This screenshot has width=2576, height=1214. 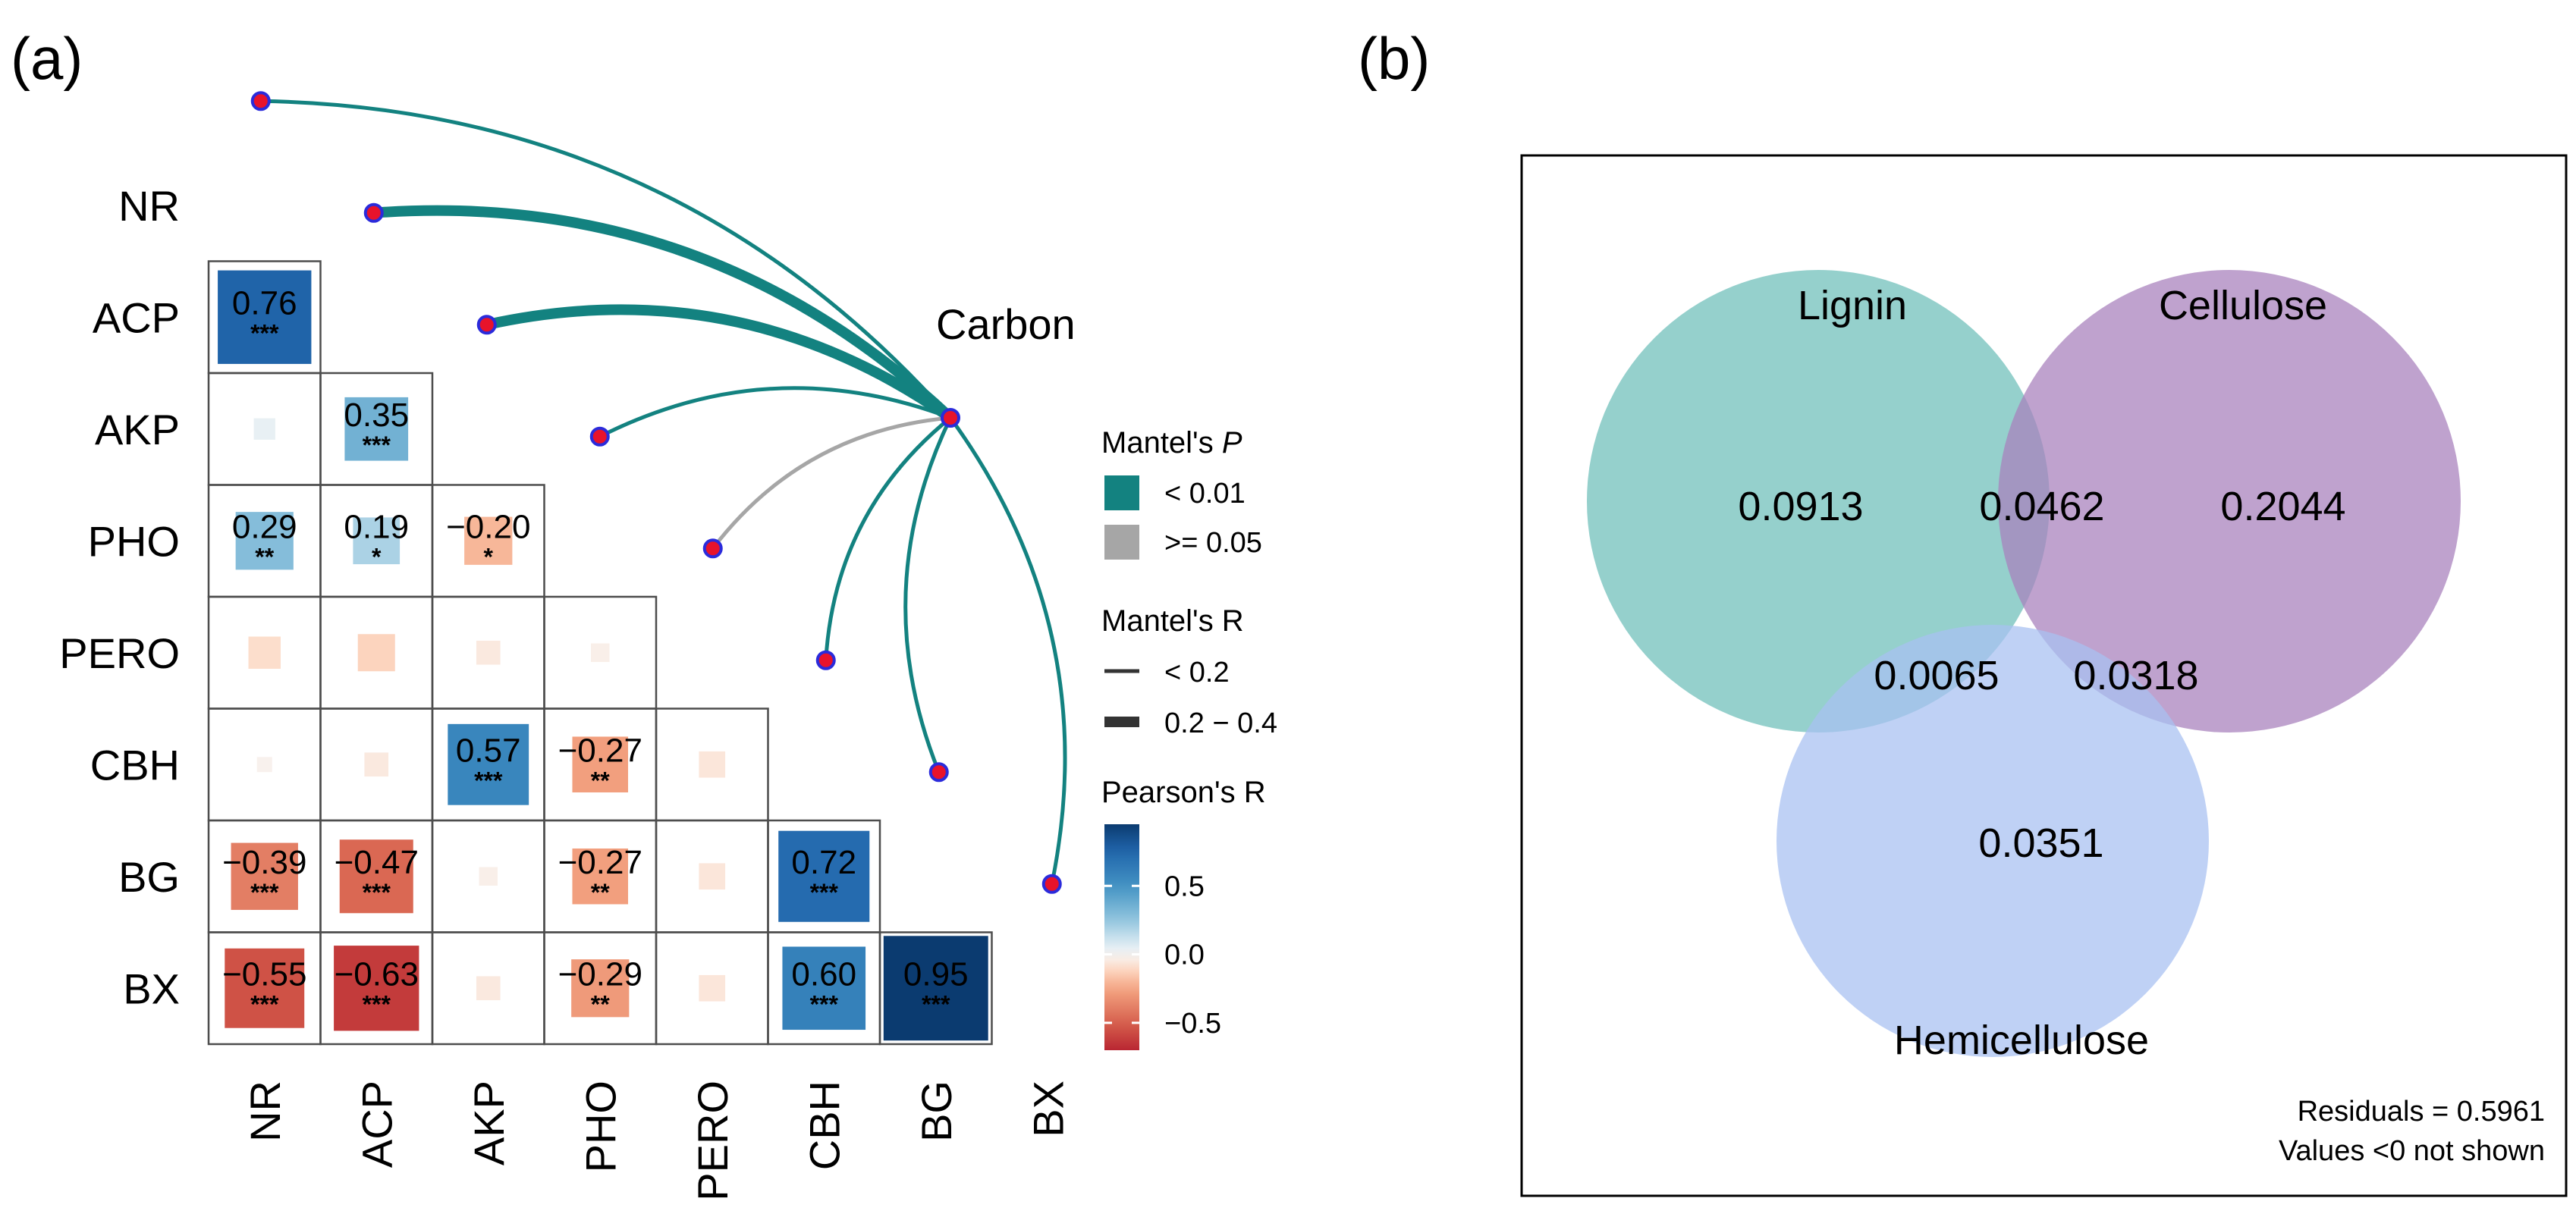 I want to click on correlation-cell: 0.95***, so click(x=935, y=988).